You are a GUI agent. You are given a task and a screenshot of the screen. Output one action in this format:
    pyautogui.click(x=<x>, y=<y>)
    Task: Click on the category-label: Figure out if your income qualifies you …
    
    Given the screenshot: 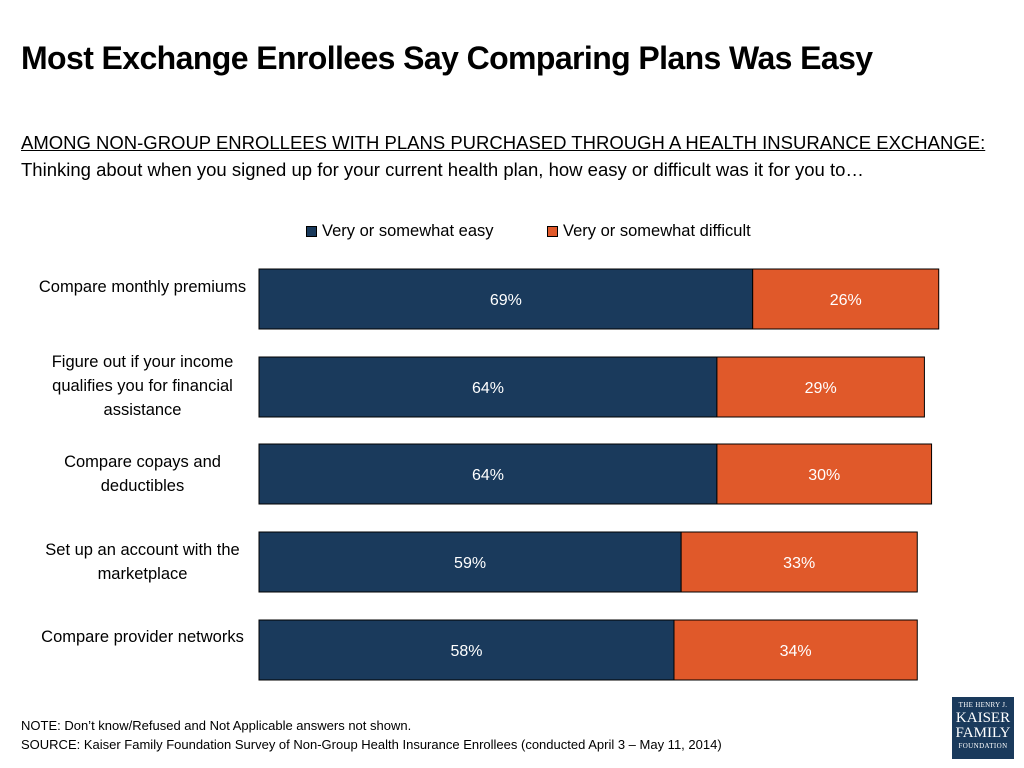 What is the action you would take?
    pyautogui.click(x=142, y=386)
    